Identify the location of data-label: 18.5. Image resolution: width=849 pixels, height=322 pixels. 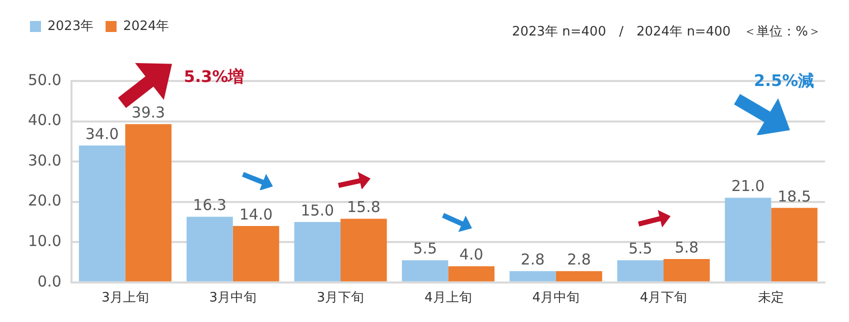
(795, 196).